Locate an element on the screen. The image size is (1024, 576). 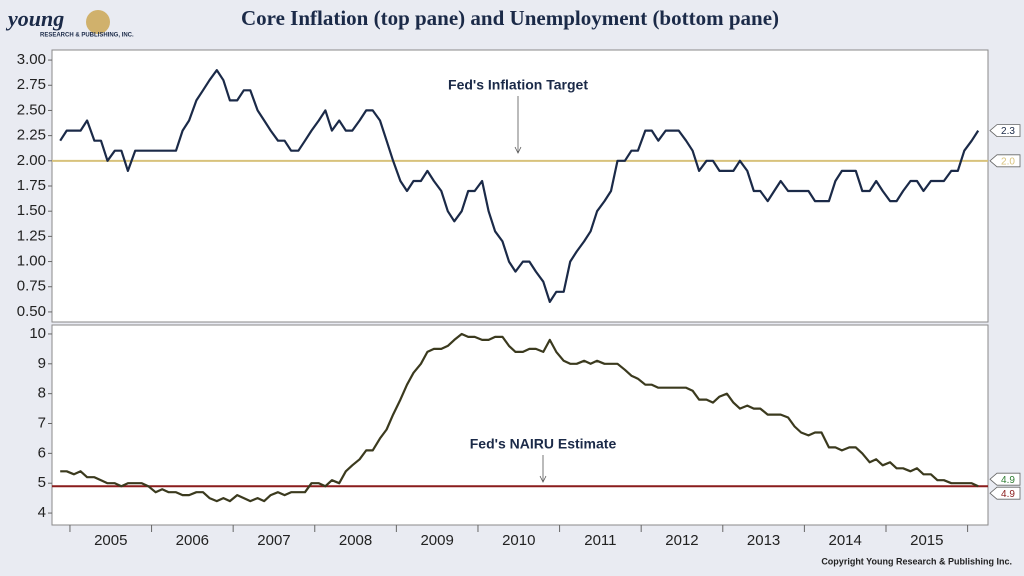
annotation: Fed's Inflation Target is located at coordinates (518, 85).